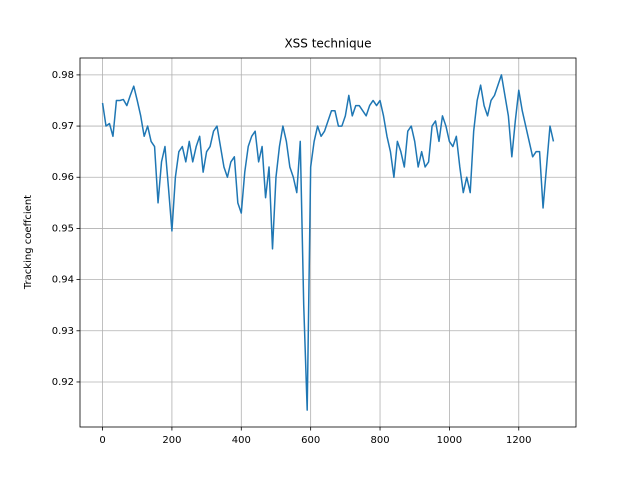  Describe the element at coordinates (63, 228) in the screenshot. I see `y-tick-label: 0.95` at that location.